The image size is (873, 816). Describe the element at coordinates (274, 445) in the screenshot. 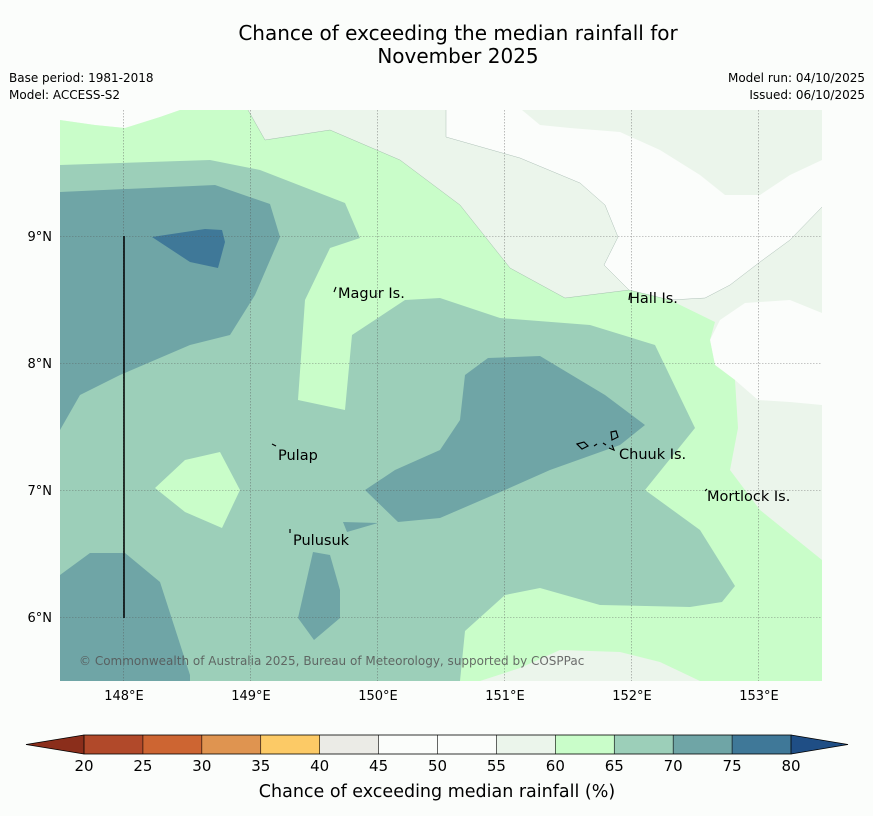

I see `island-pulap-shape` at that location.